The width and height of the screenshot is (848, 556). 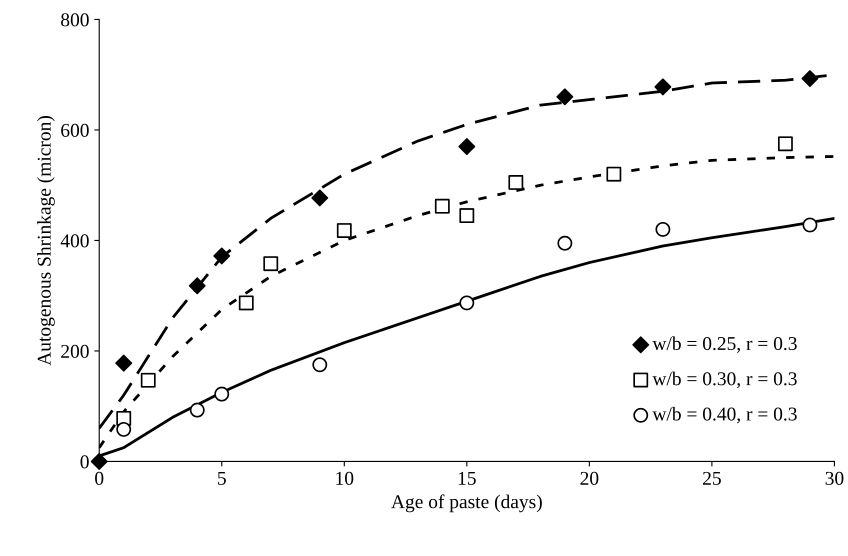 What do you see at coordinates (84, 461) in the screenshot?
I see `y-tick-label: 0` at bounding box center [84, 461].